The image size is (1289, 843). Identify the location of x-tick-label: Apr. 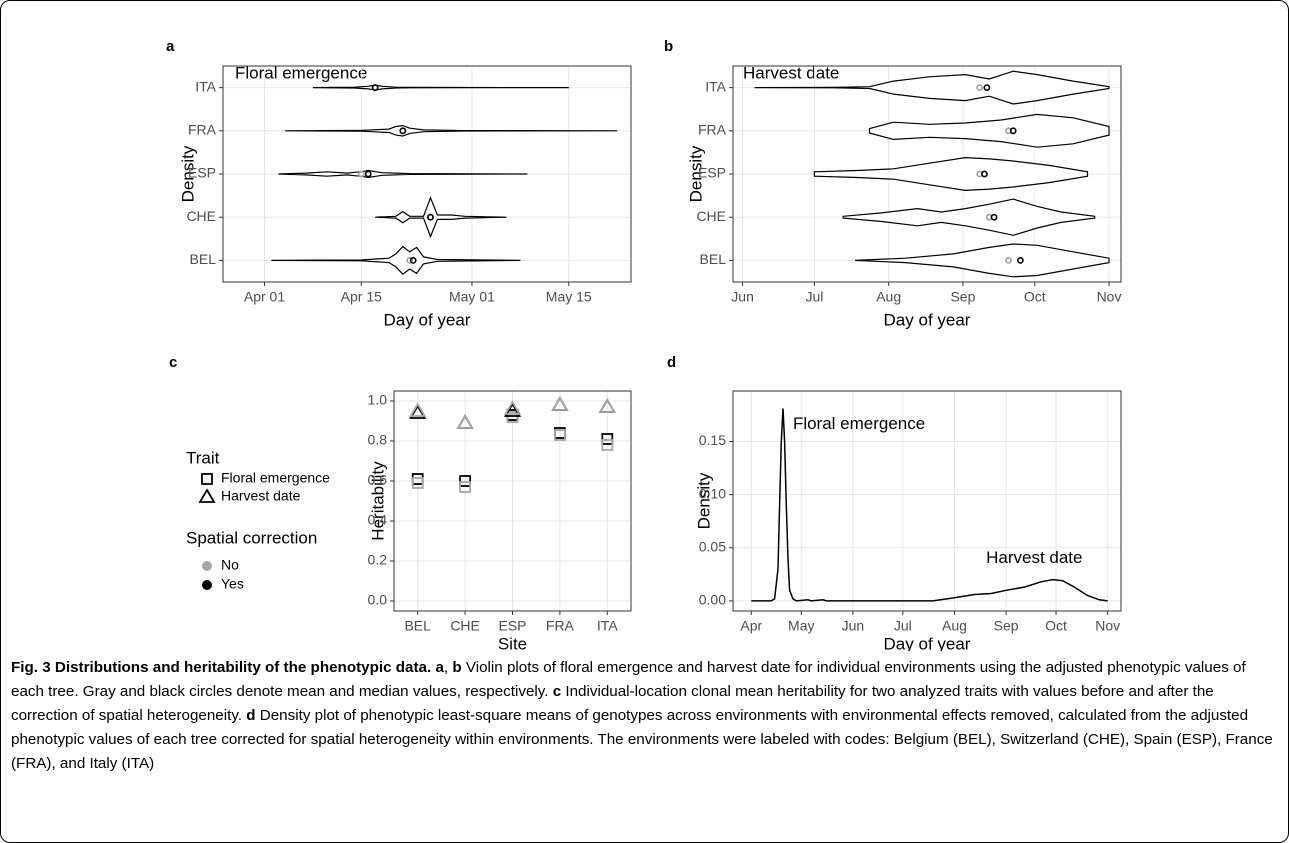
(751, 626).